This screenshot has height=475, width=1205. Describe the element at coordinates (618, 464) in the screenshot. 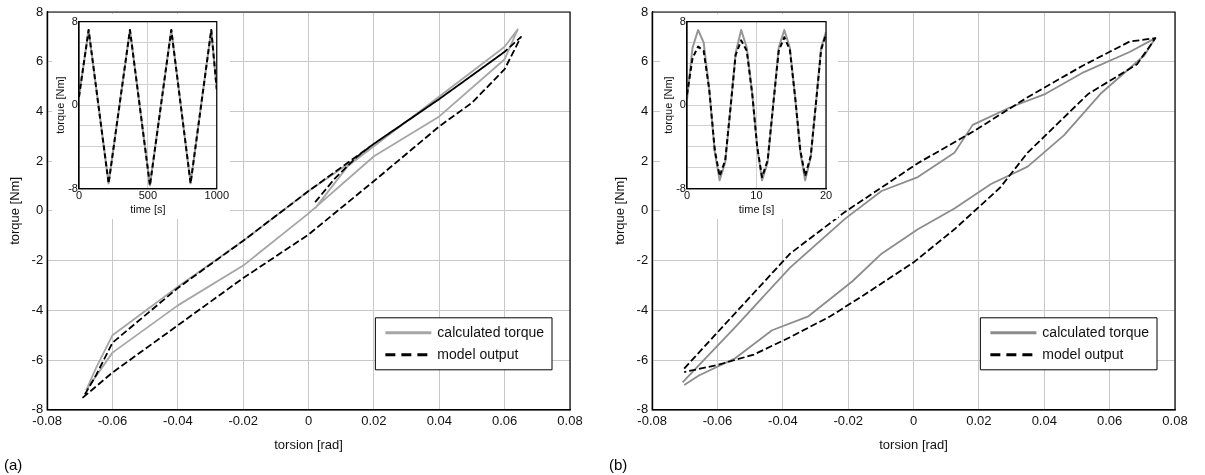

I see `text: (b)` at that location.